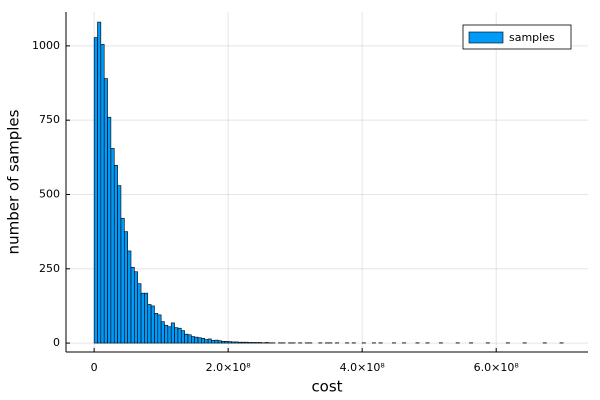 The width and height of the screenshot is (600, 400). Describe the element at coordinates (94, 367) in the screenshot. I see `x-tick-label: 0` at that location.